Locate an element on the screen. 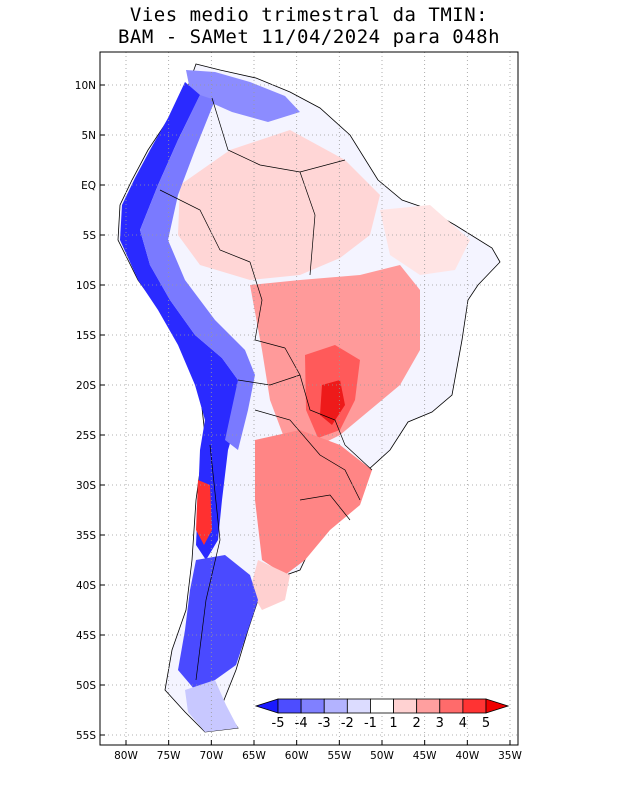 Image resolution: width=618 pixels, height=800 pixels. colorbar-label: 1 is located at coordinates (393, 723).